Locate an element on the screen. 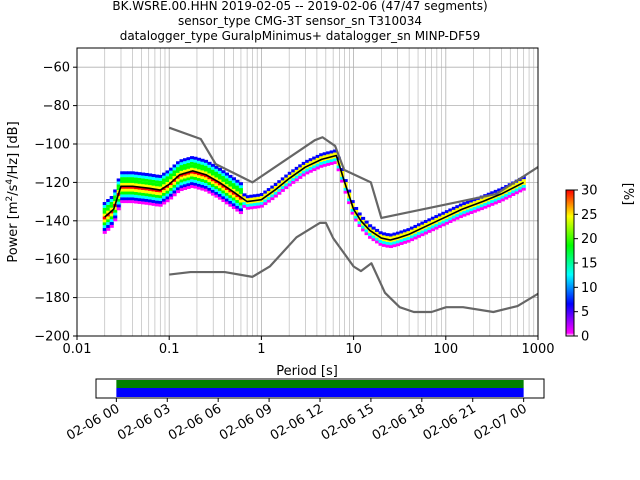 The image size is (640, 480). y-tick-label: −140 is located at coordinates (52, 221).